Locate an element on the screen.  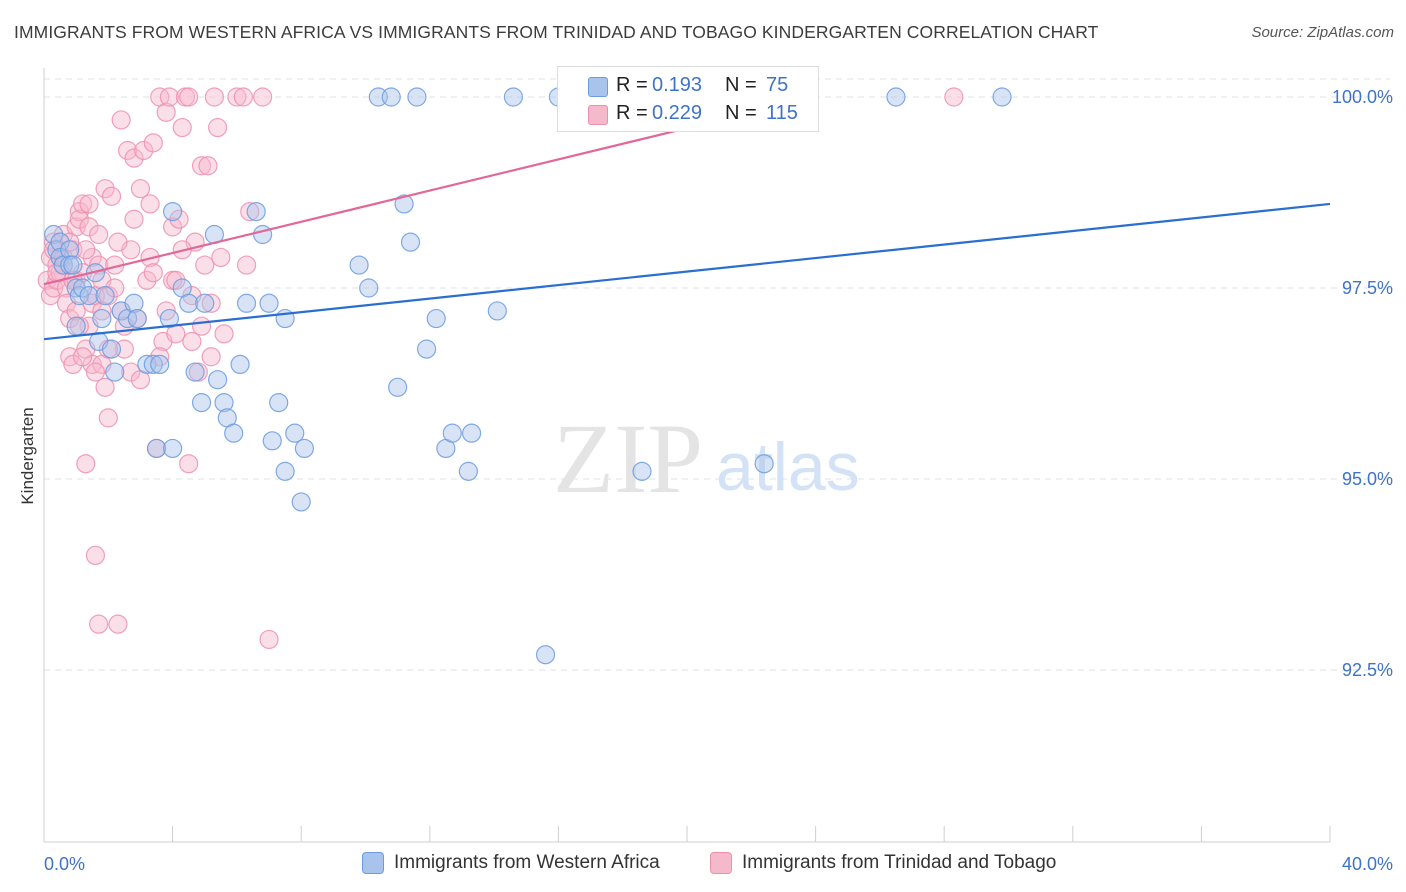
legend-row-trinidad: R = 0.229 N = 115 is located at coordinates (689, 116).